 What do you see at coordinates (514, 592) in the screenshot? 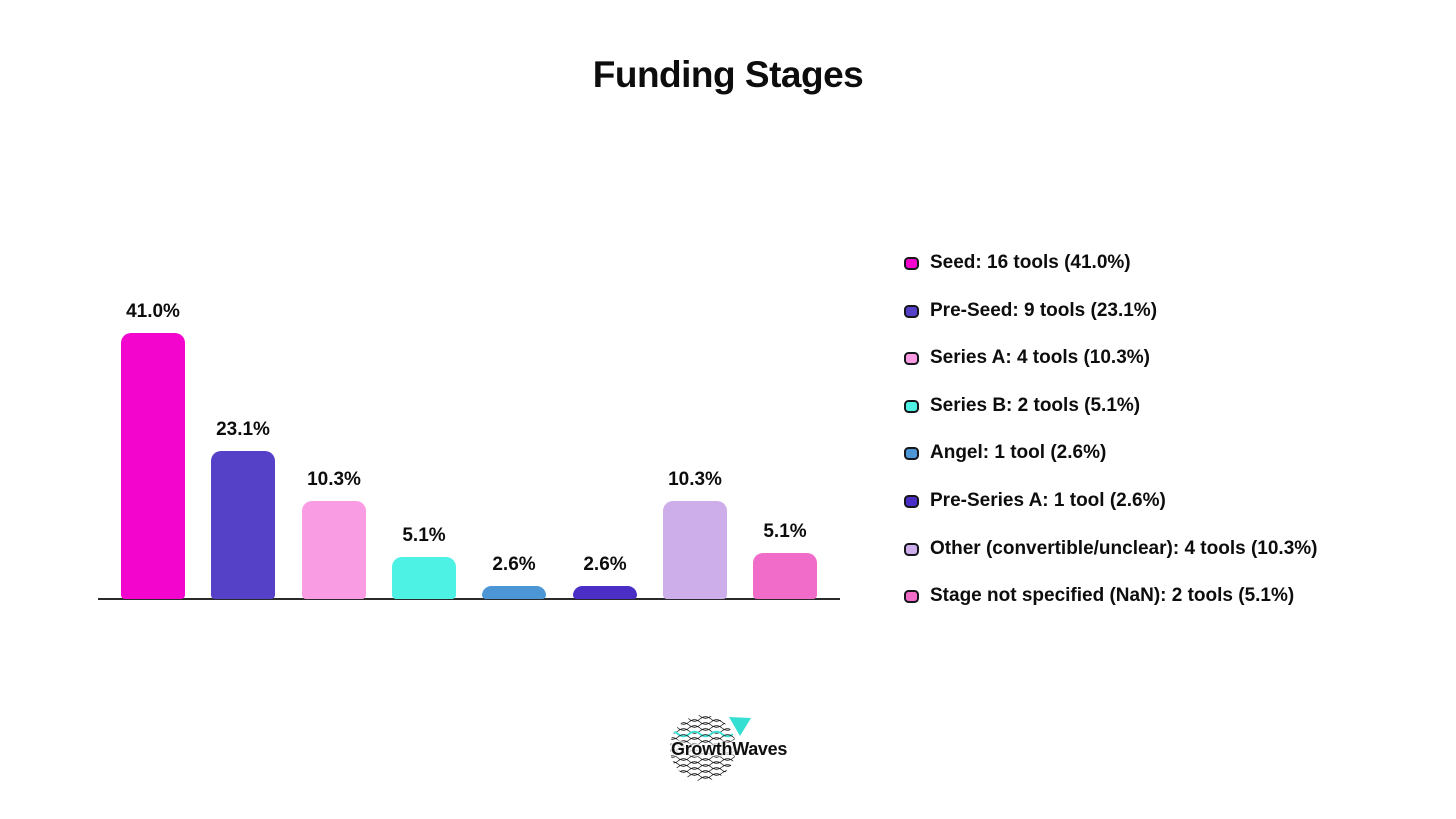
I see `bar-angel` at bounding box center [514, 592].